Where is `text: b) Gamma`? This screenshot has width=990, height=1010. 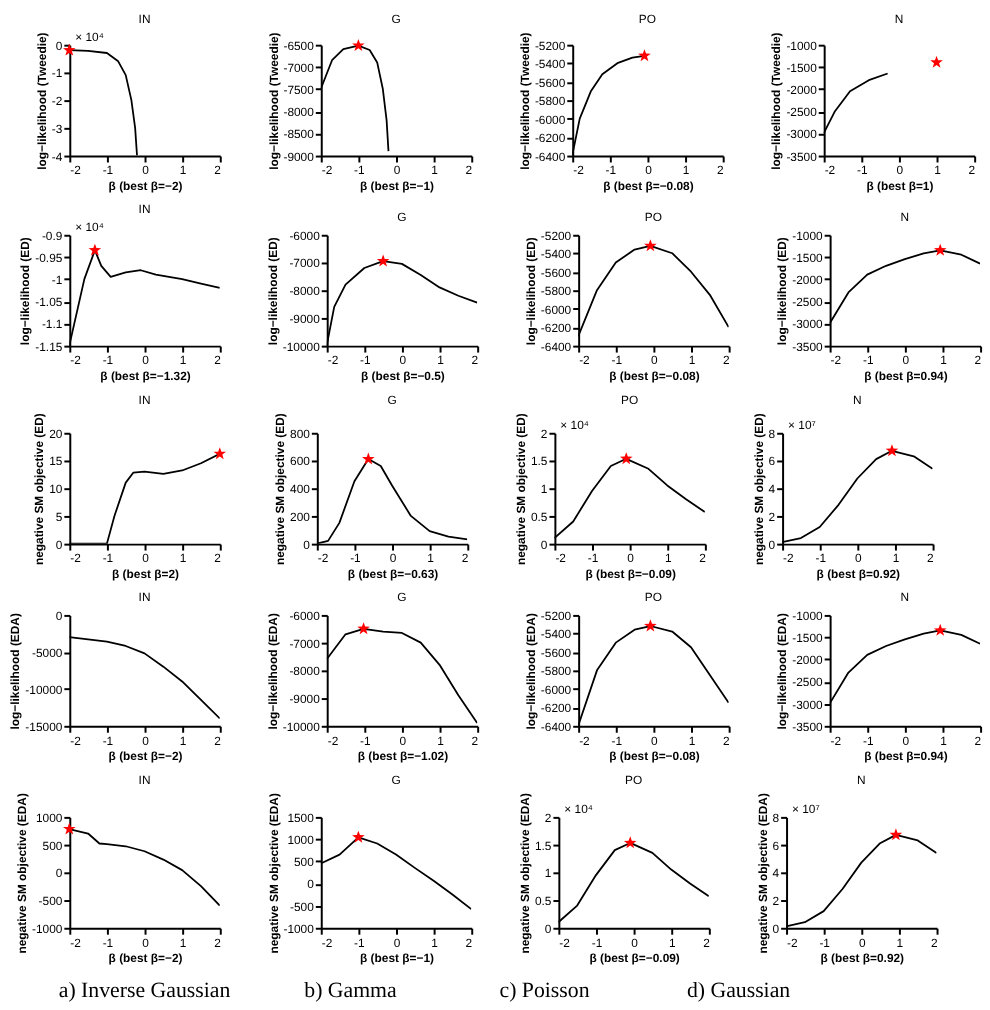
text: b) Gamma is located at coordinates (351, 991).